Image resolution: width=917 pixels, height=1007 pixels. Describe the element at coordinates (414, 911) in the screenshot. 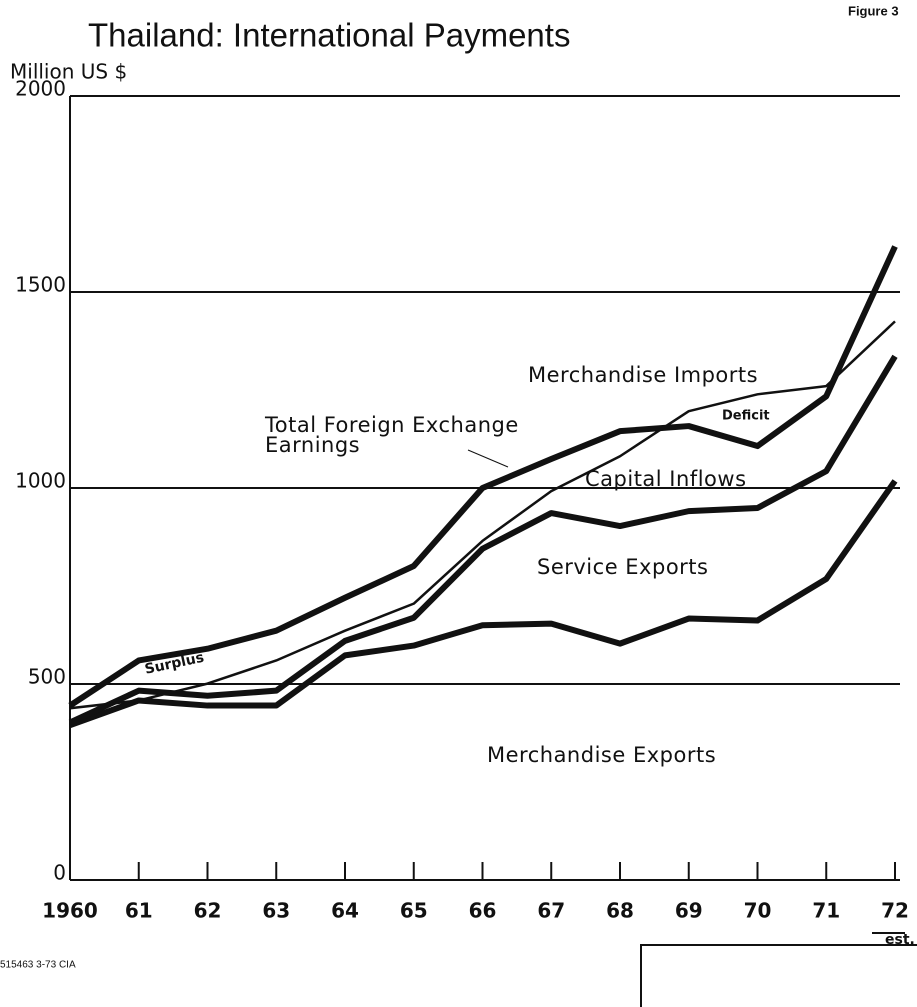

I see `x-tick-label: 65` at that location.